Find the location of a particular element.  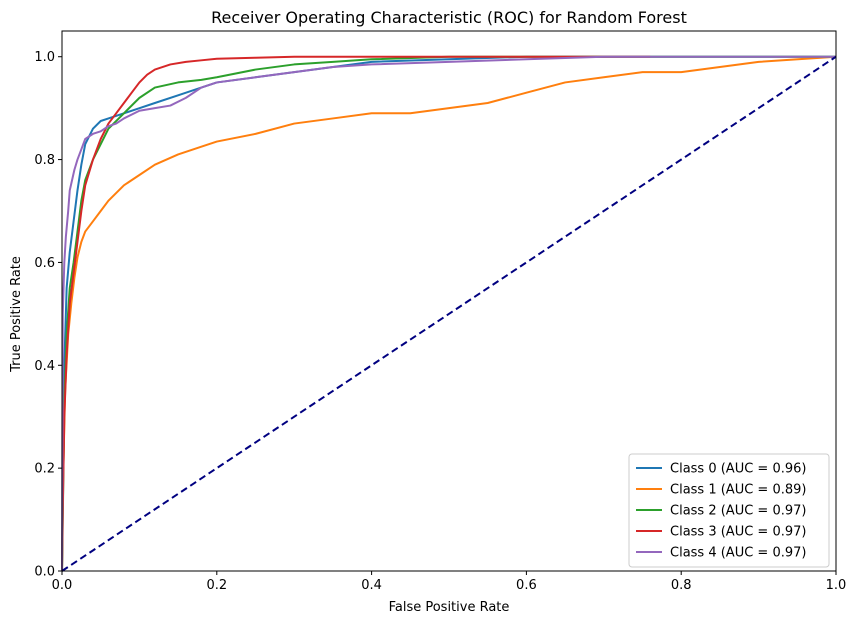

y-axis-title: True Positive Rate is located at coordinates (16, 314).